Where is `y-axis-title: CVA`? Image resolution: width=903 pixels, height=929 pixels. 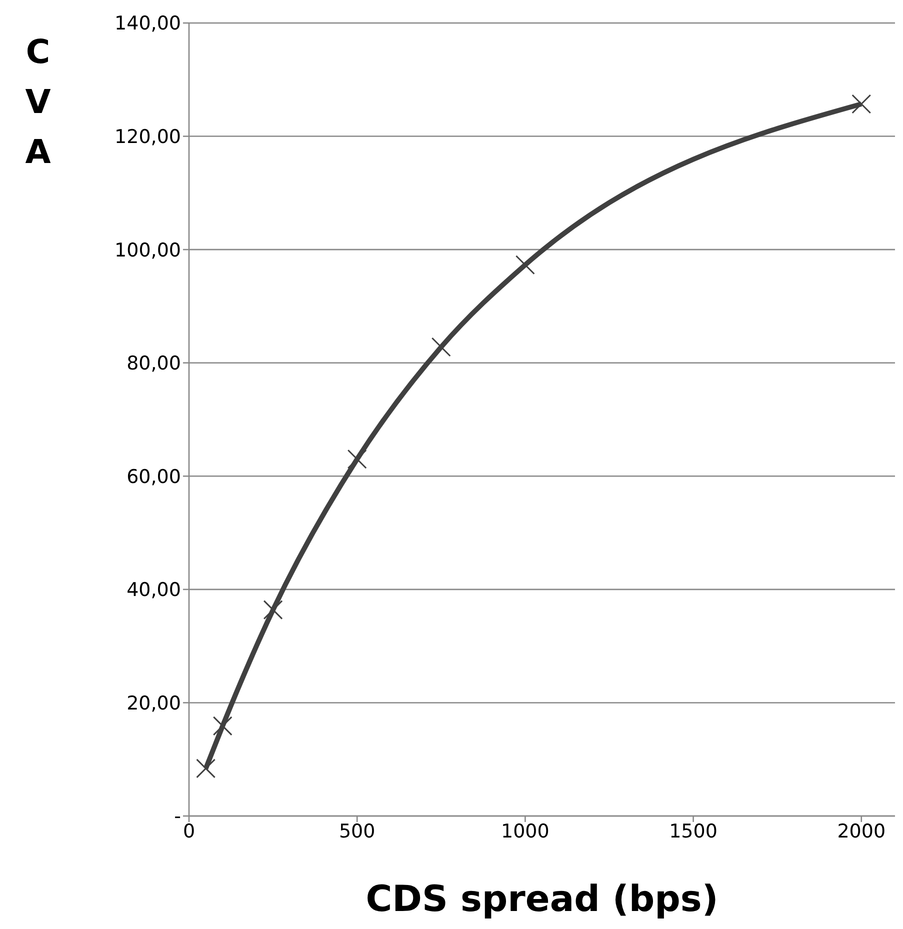
y-axis-title: CVA is located at coordinates (38, 101).